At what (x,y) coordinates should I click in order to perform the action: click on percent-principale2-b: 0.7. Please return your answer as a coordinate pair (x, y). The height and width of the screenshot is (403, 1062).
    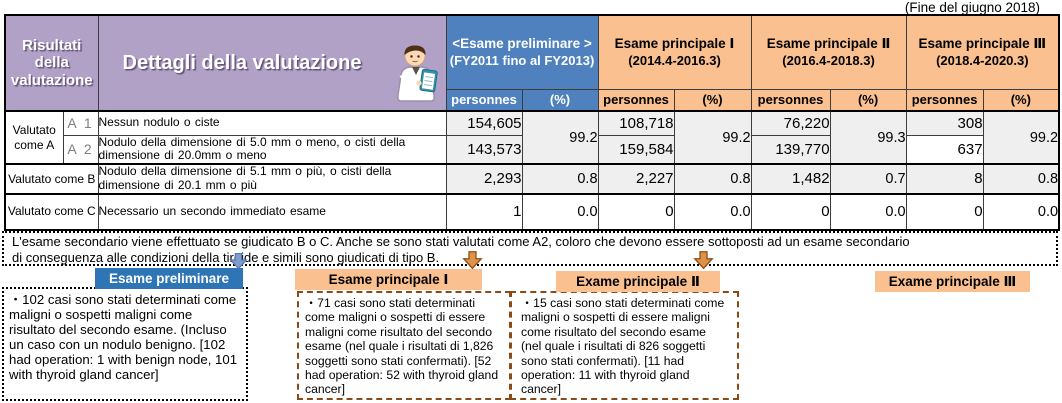
    Looking at the image, I should click on (868, 179).